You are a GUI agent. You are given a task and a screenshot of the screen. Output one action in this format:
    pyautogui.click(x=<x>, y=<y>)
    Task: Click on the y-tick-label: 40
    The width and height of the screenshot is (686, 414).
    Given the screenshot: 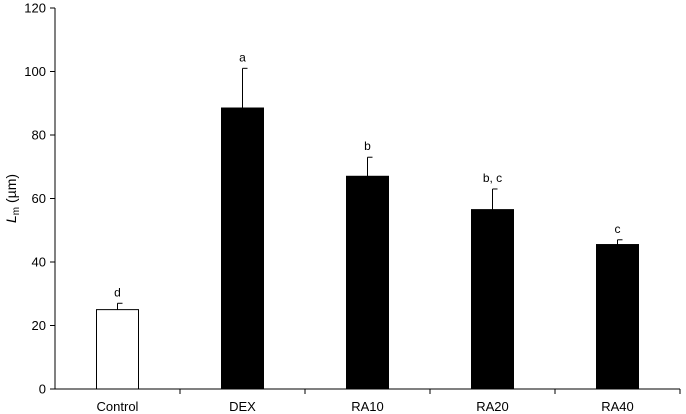 What is the action you would take?
    pyautogui.click(x=39, y=262)
    